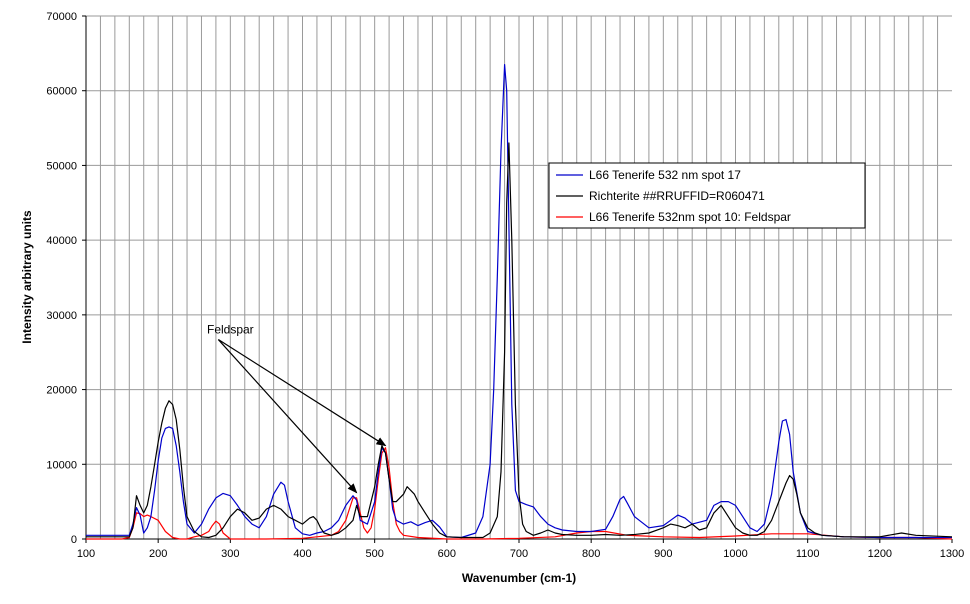  What do you see at coordinates (808, 554) in the screenshot?
I see `x-tick-label: 1100` at bounding box center [808, 554].